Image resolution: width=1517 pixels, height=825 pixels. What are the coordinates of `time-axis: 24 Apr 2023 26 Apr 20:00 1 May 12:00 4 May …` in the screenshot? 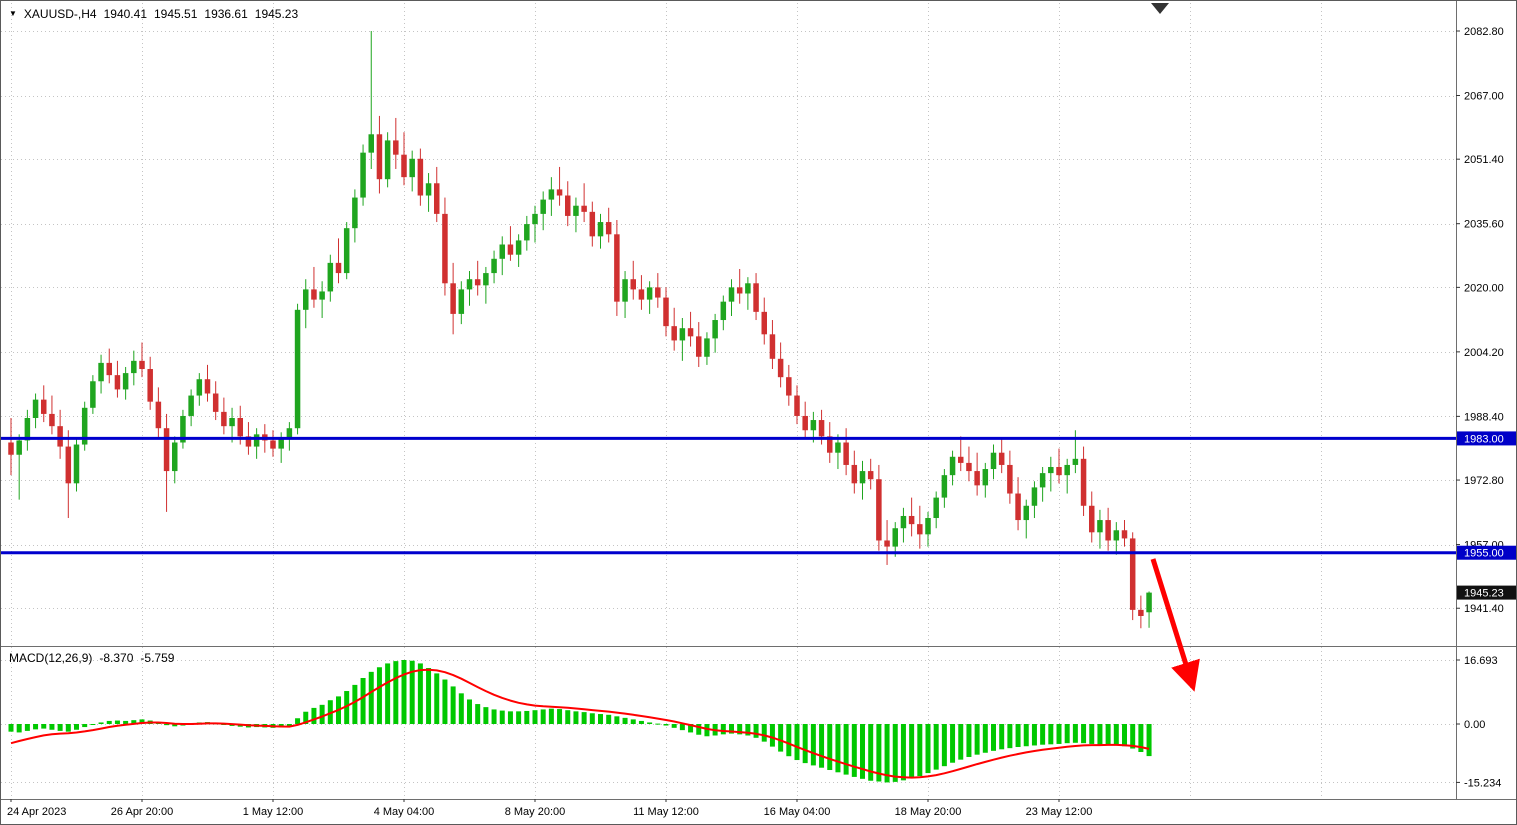 It's located at (549, 808).